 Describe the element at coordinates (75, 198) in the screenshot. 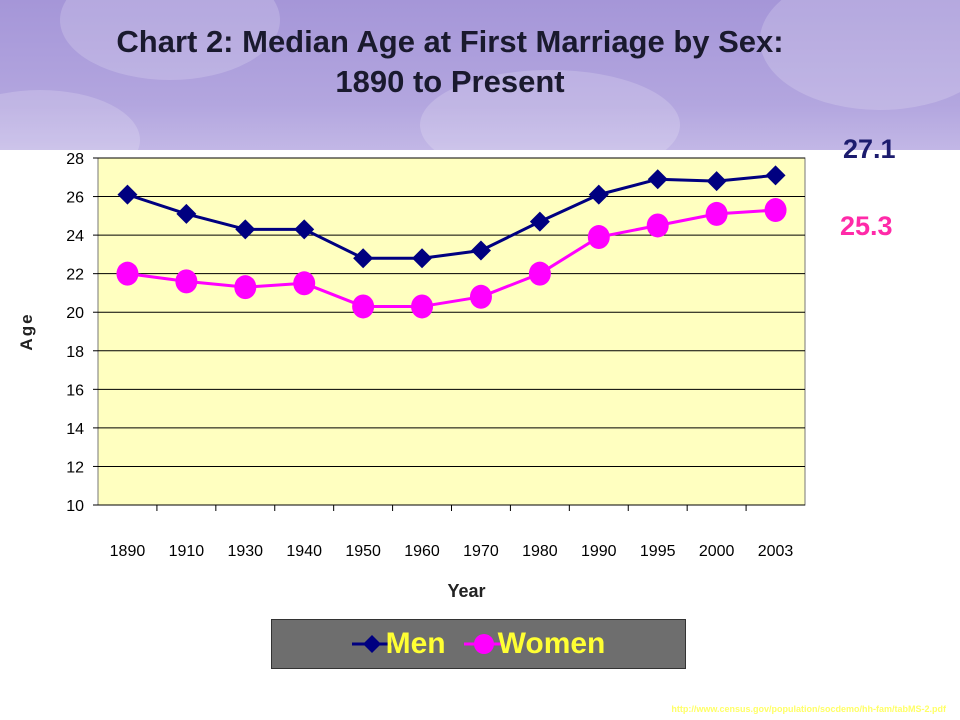

I see `y-tick-label: 26` at that location.